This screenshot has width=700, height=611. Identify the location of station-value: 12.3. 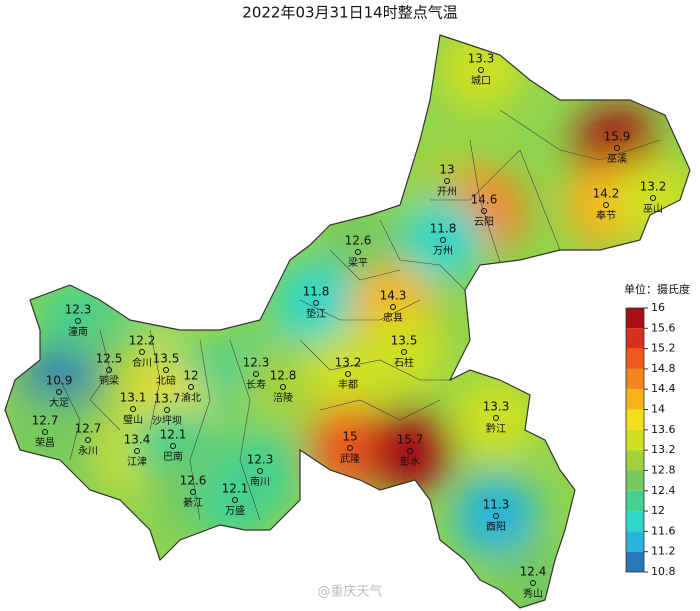
(78, 310).